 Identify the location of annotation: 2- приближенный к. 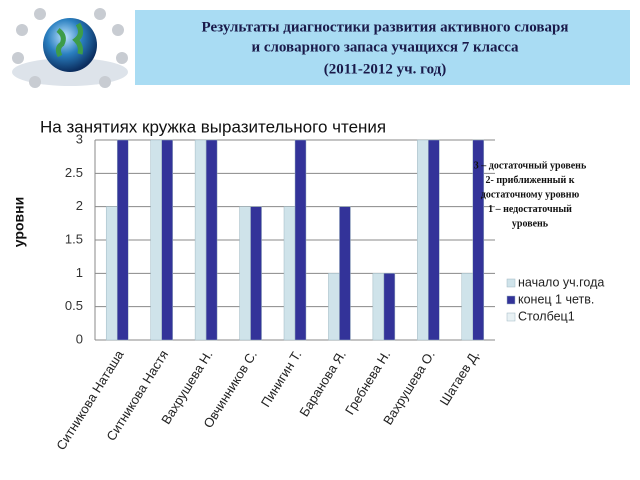
(530, 180).